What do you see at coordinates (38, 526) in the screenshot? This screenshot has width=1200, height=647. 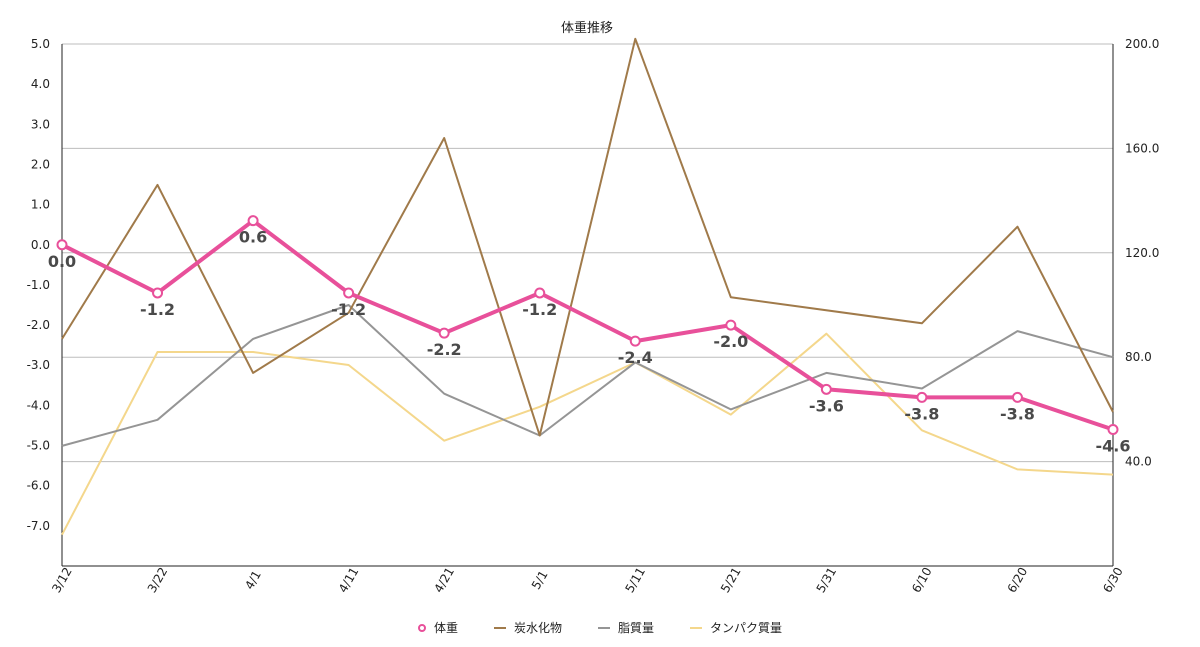 I see `left-tick-label: -7.0` at bounding box center [38, 526].